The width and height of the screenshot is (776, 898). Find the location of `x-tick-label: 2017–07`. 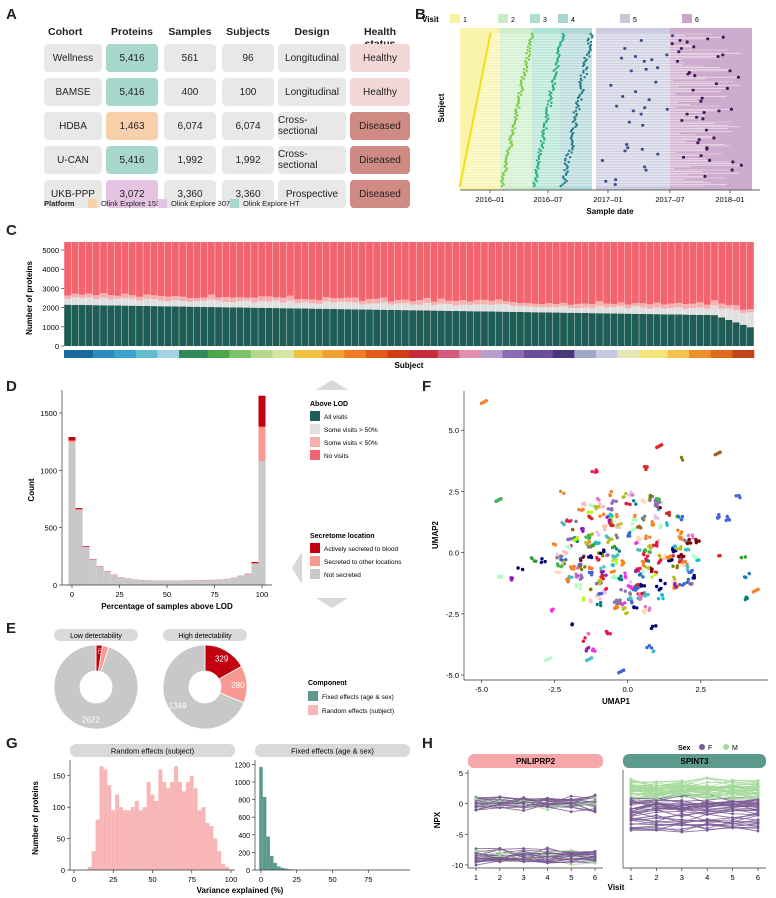

x-tick-label: 2017–07 is located at coordinates (669, 199).